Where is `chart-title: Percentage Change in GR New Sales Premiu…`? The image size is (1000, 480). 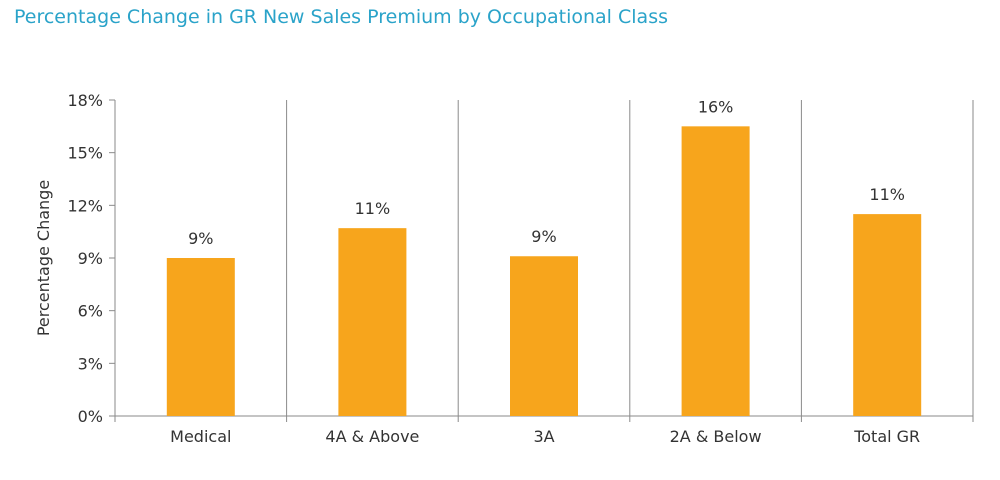
chart-title: Percentage Change in GR New Sales Premiu… is located at coordinates (341, 17).